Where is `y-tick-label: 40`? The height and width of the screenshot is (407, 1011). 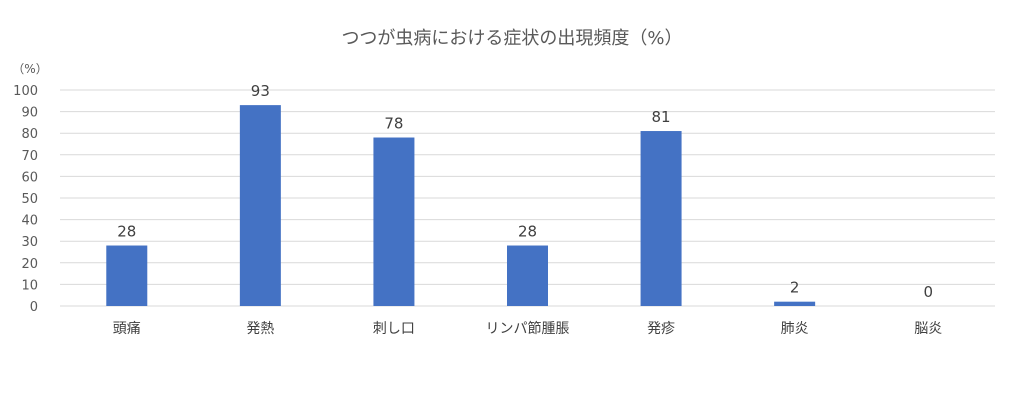 y-tick-label: 40 is located at coordinates (29, 221).